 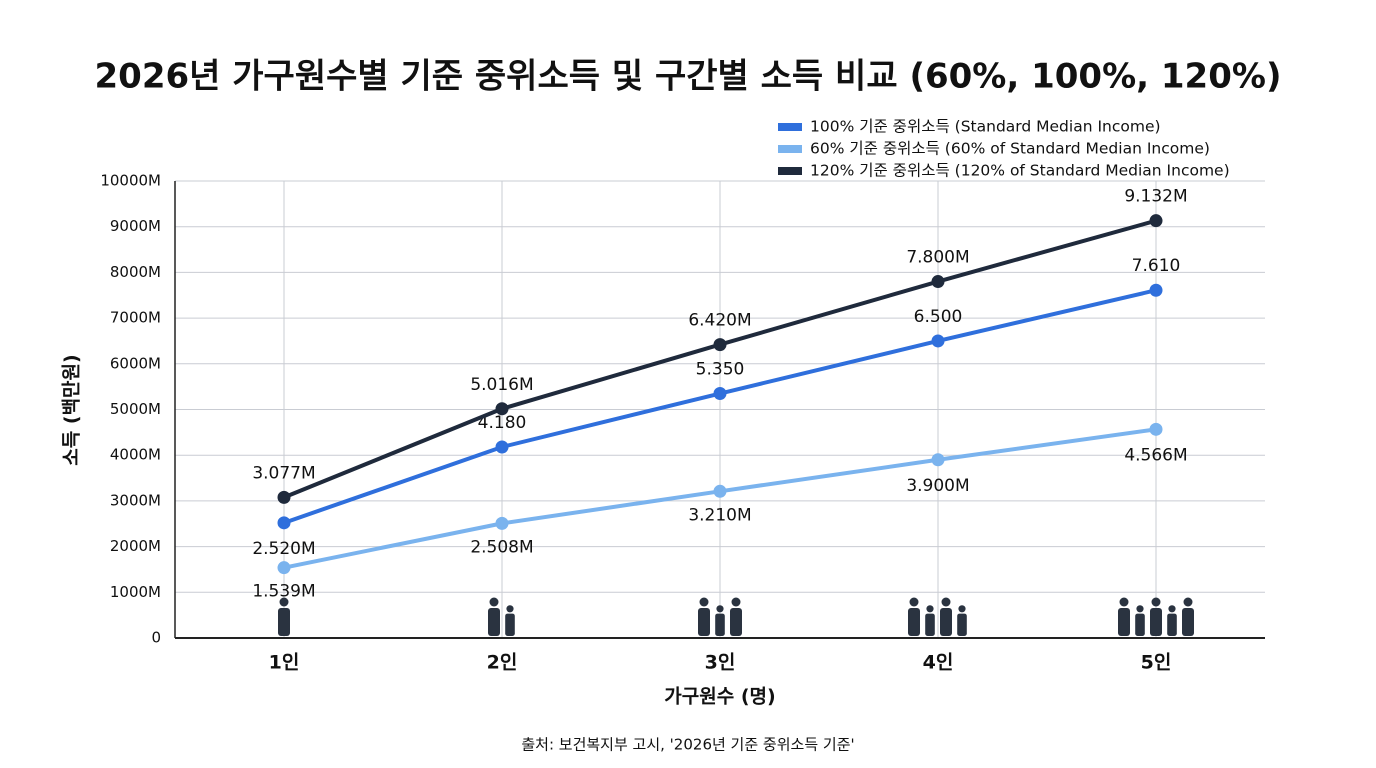 What do you see at coordinates (502, 423) in the screenshot?
I see `data-label: 4.180` at bounding box center [502, 423].